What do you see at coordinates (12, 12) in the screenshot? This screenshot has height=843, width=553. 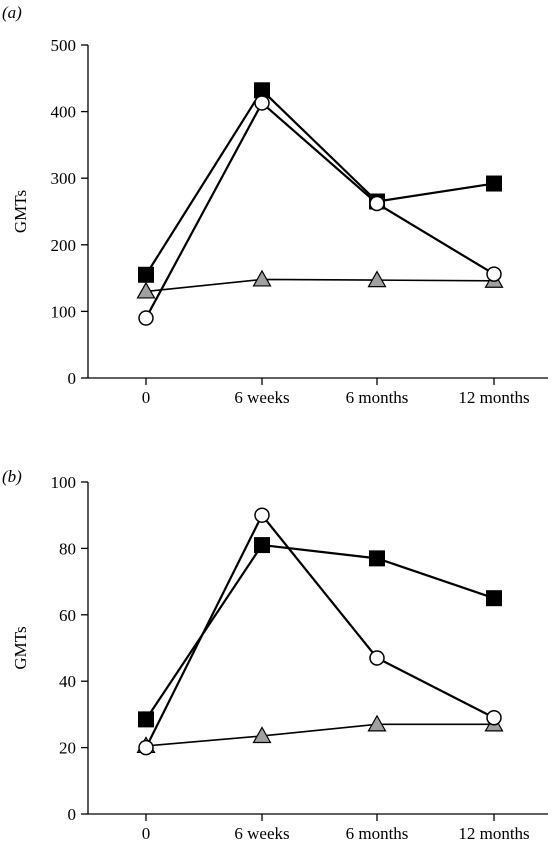 I see `panel-label: (a)` at bounding box center [12, 12].